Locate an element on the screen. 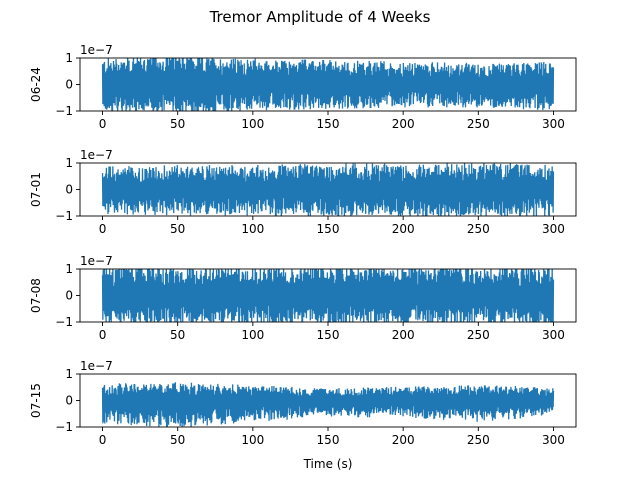 Image resolution: width=640 pixels, height=480 pixels. x-axis-label: Time (s) is located at coordinates (328, 464).